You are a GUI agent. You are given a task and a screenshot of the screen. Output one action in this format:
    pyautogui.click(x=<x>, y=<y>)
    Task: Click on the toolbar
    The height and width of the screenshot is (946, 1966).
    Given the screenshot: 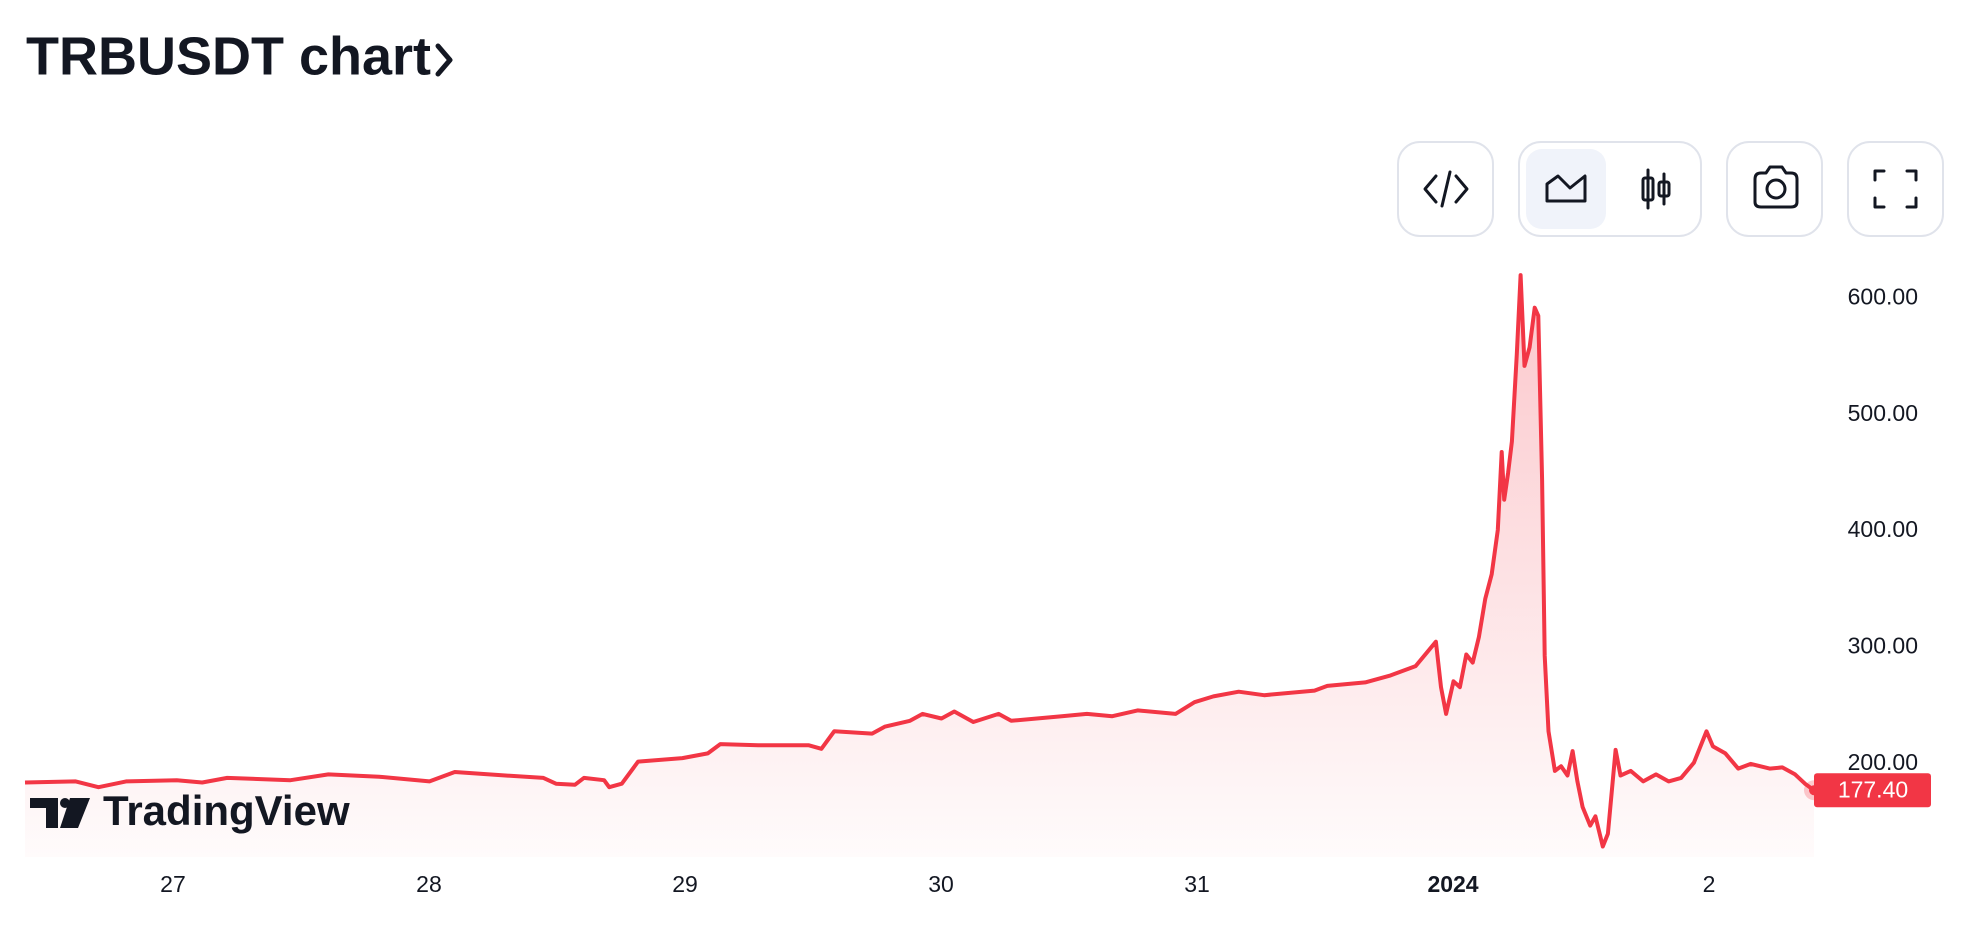 What is the action you would take?
    pyautogui.click(x=1670, y=189)
    